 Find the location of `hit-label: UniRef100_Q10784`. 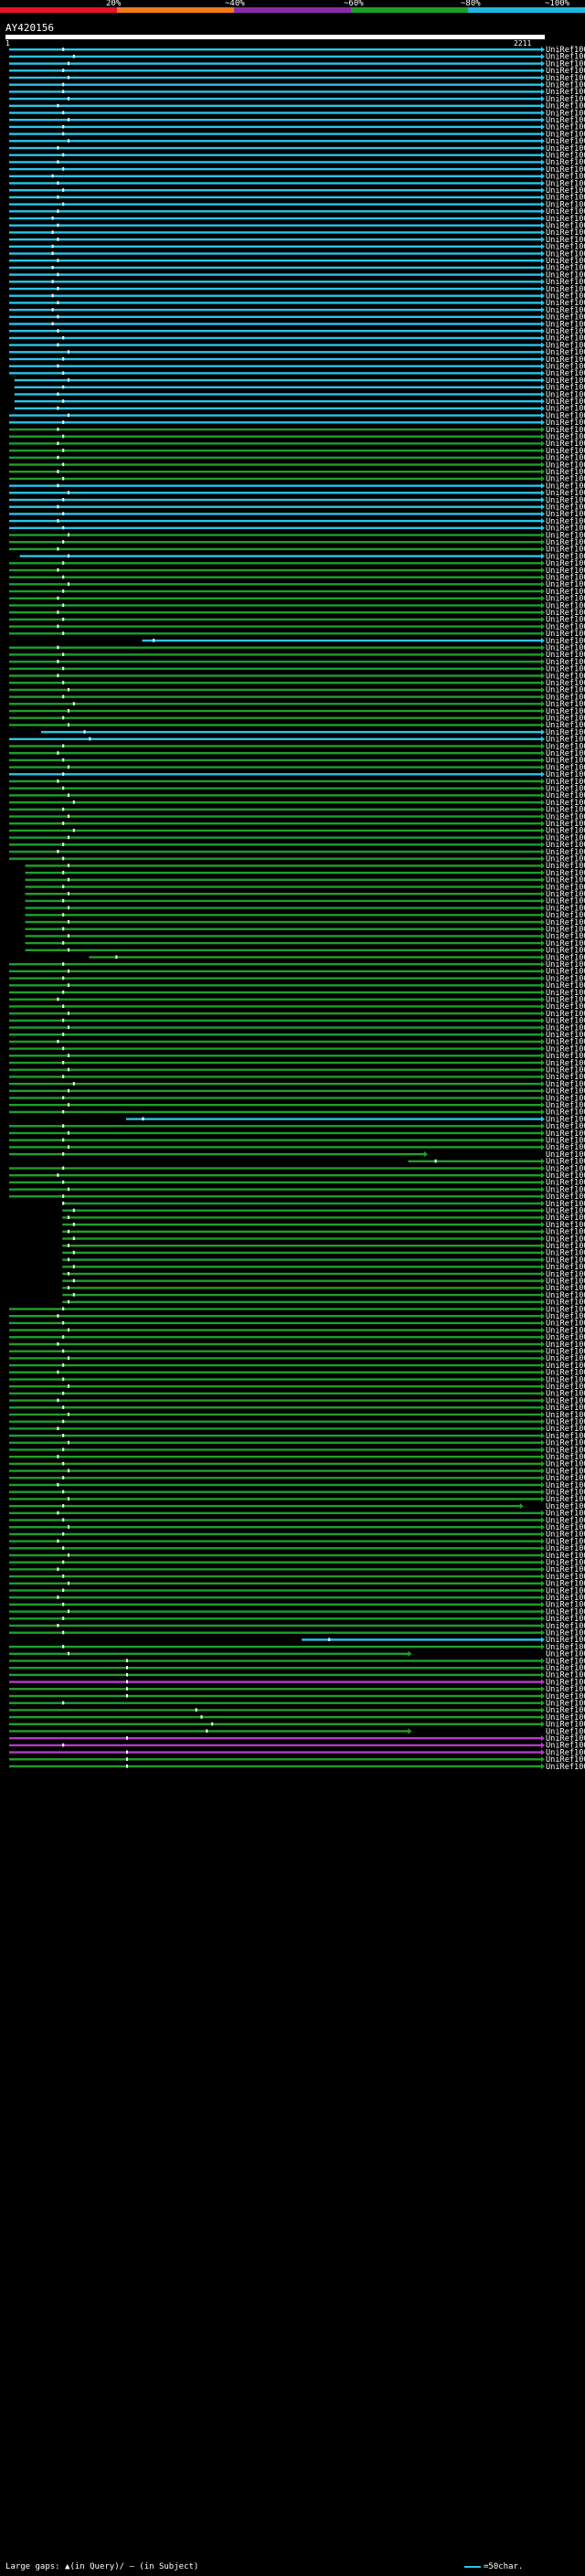

hit-label: UniRef100_Q10784 is located at coordinates (566, 951).